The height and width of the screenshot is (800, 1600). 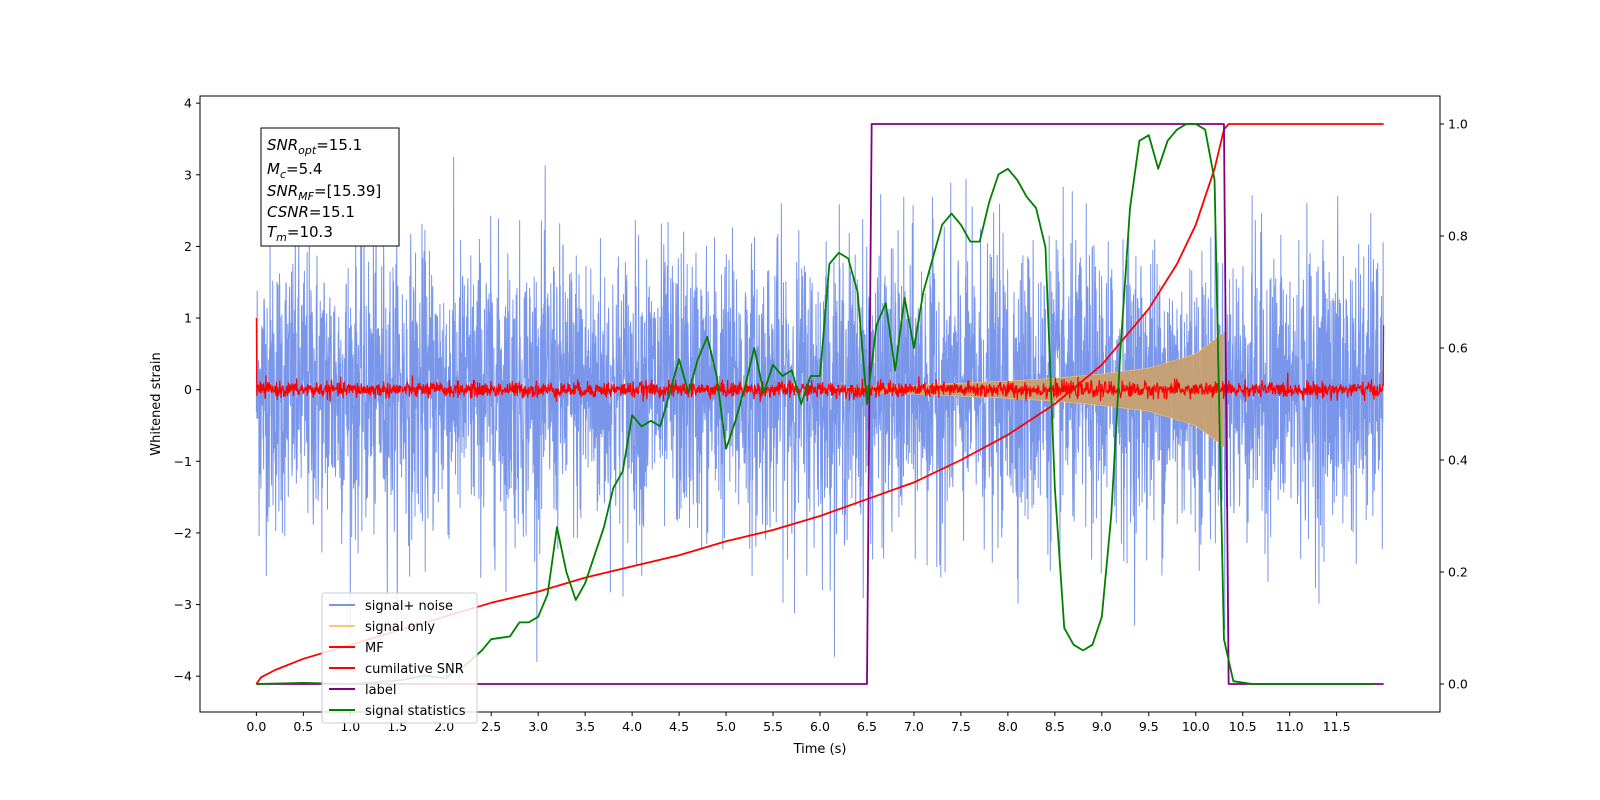 What do you see at coordinates (188, 103) in the screenshot?
I see `y-tick-label-left: 4` at bounding box center [188, 103].